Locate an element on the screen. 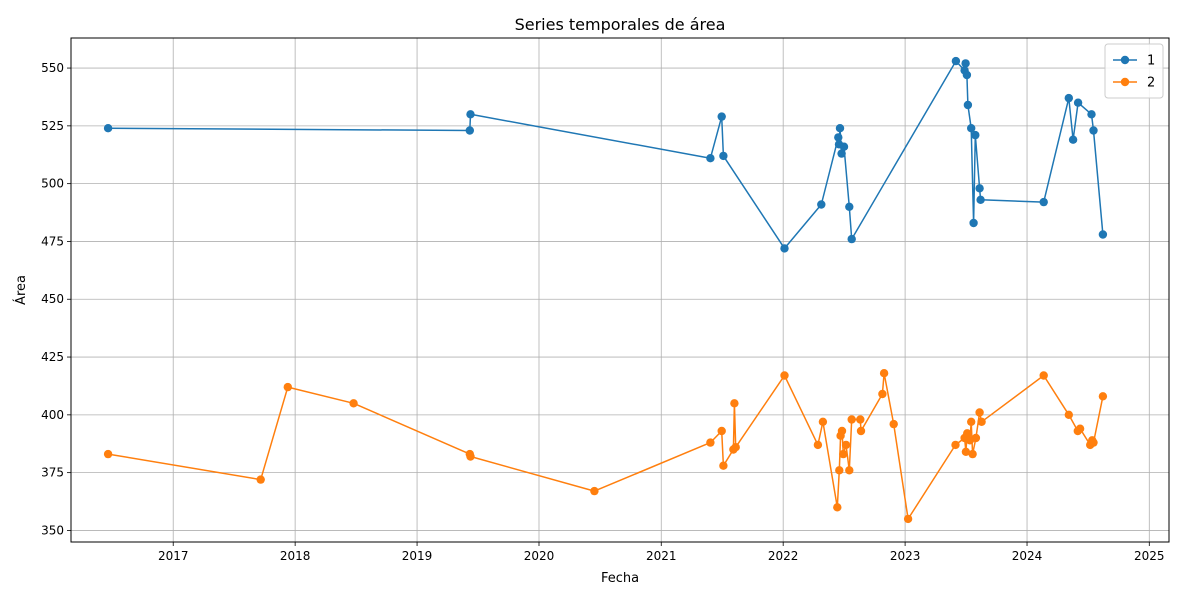  x-tick-label: 2025 is located at coordinates (1149, 556).